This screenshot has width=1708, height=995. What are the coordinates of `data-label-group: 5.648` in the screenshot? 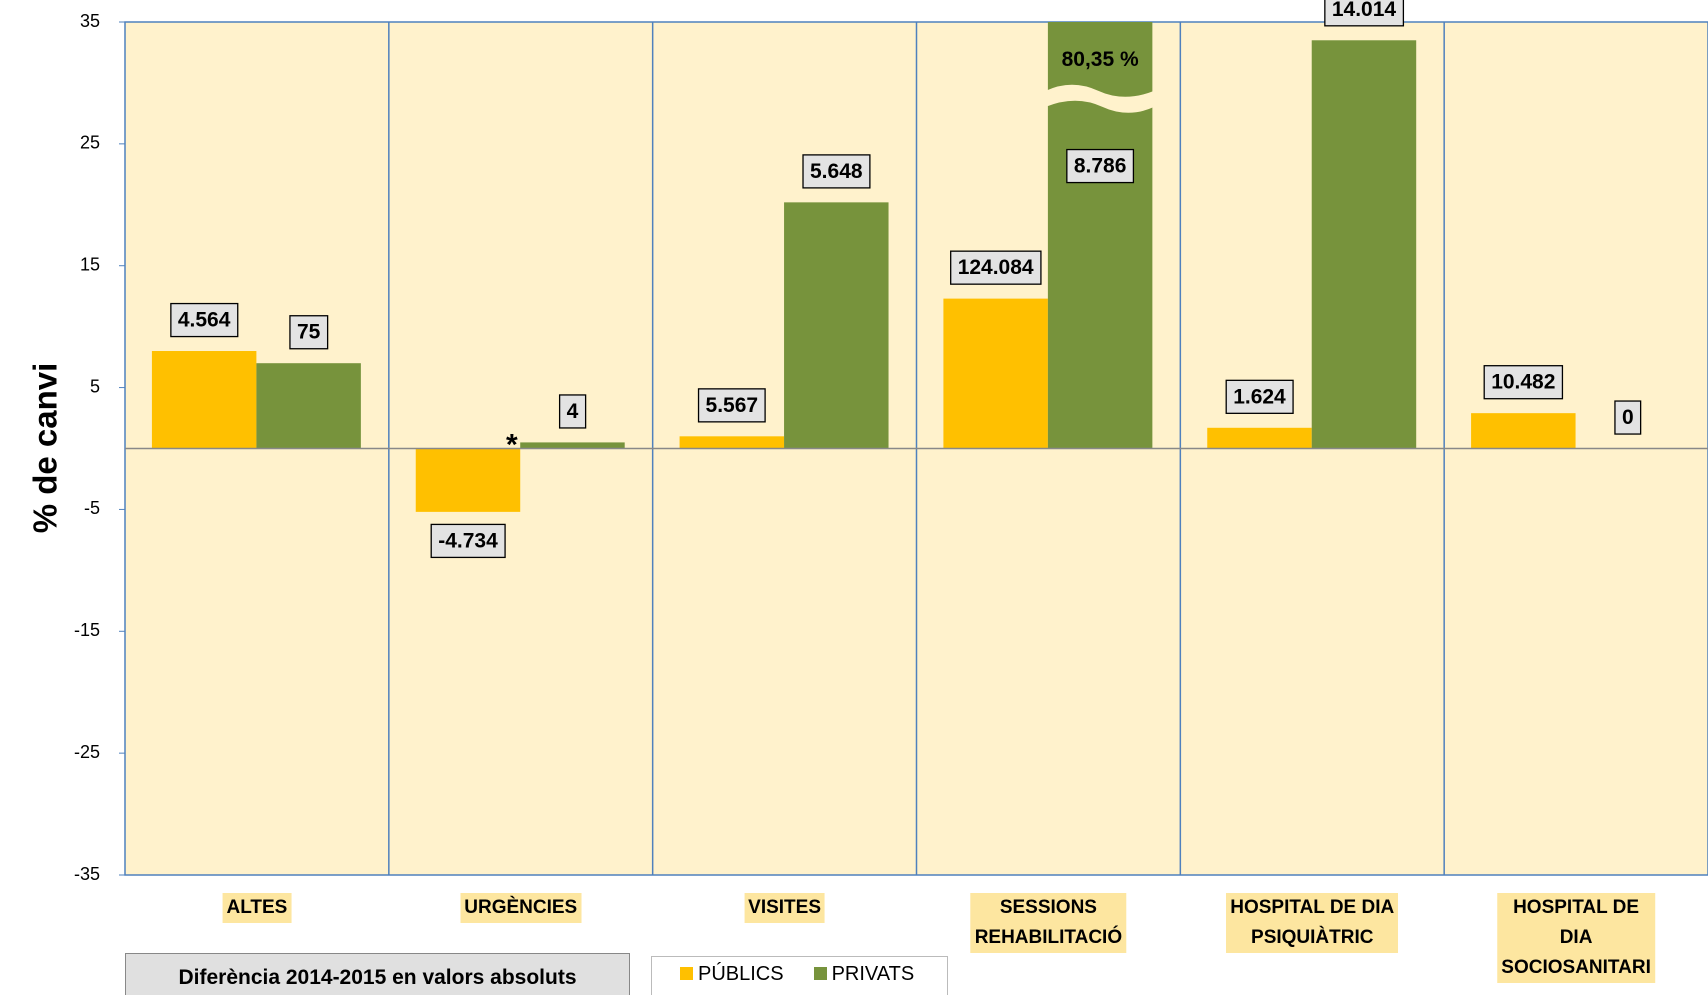 It's located at (836, 171).